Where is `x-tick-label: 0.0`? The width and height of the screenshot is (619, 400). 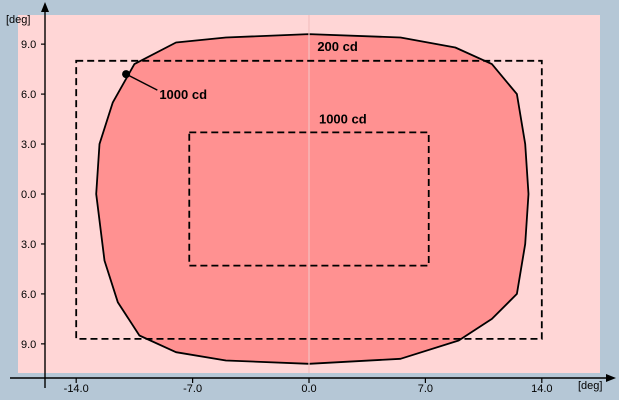 x-tick-label: 0.0 is located at coordinates (308, 389).